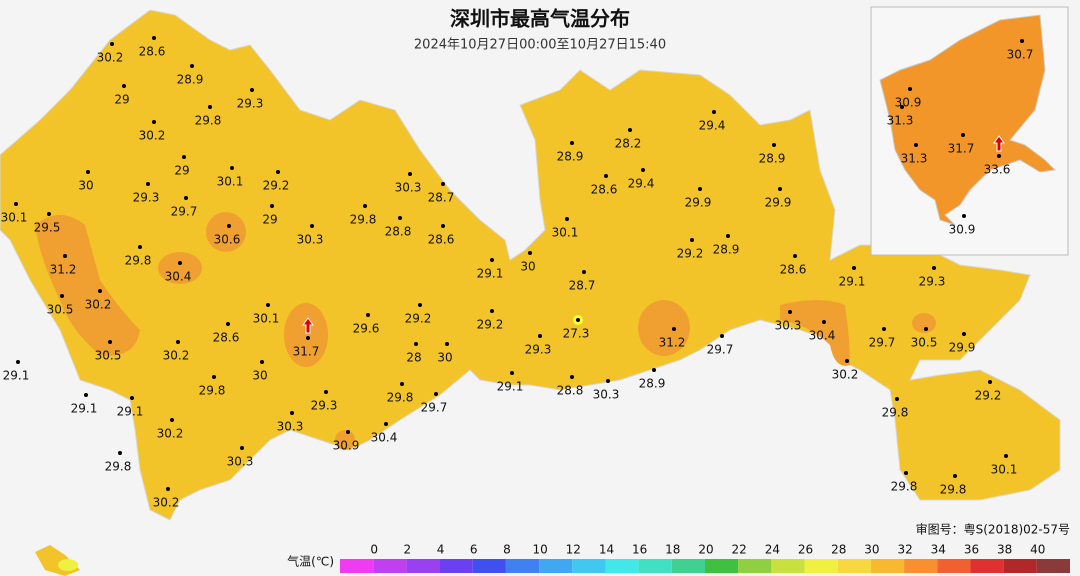 The image size is (1080, 576). What do you see at coordinates (838, 550) in the screenshot?
I see `legend-tick: 28` at bounding box center [838, 550].